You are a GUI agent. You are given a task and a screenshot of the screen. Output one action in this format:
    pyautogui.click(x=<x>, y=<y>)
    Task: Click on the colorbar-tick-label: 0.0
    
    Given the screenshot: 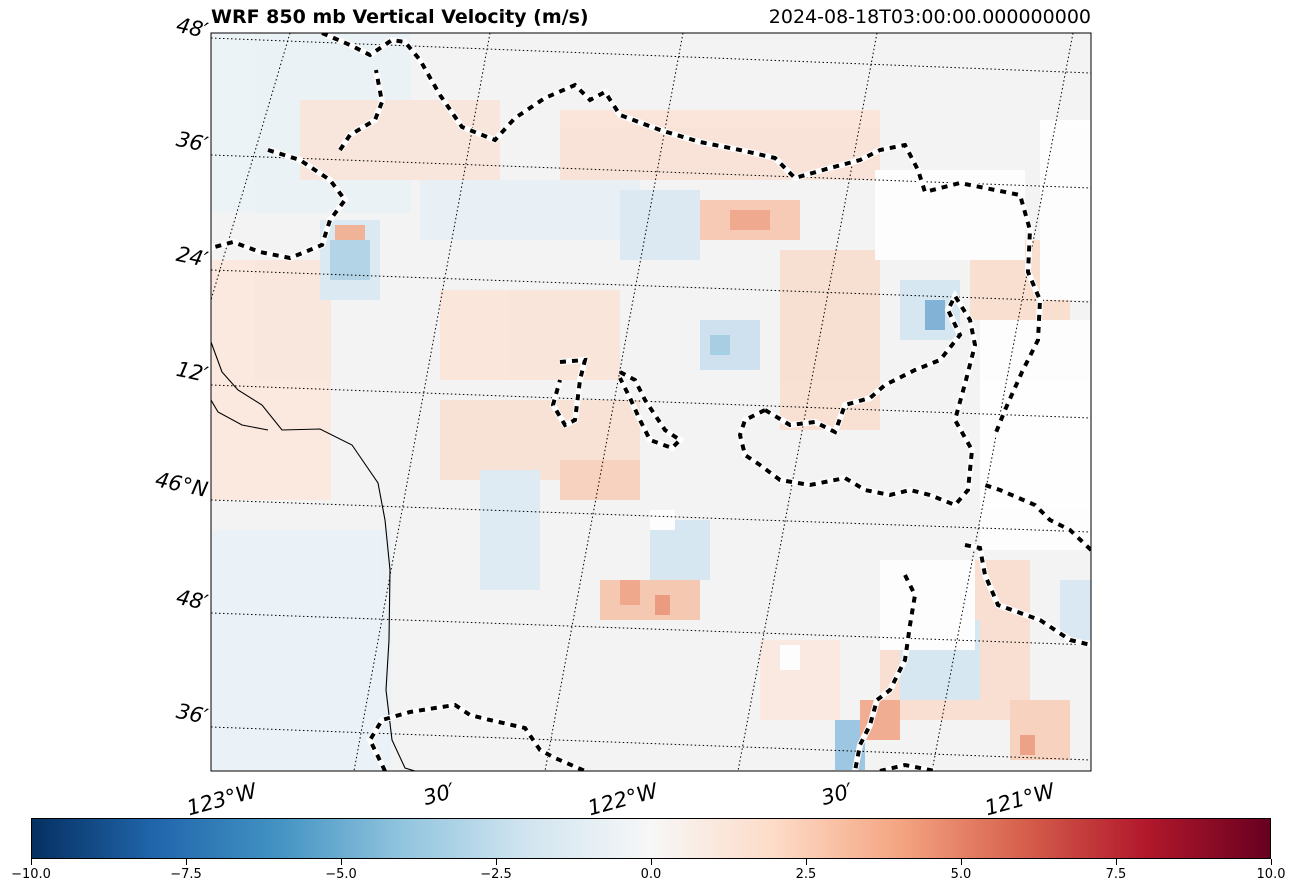 What is the action you would take?
    pyautogui.click(x=651, y=874)
    